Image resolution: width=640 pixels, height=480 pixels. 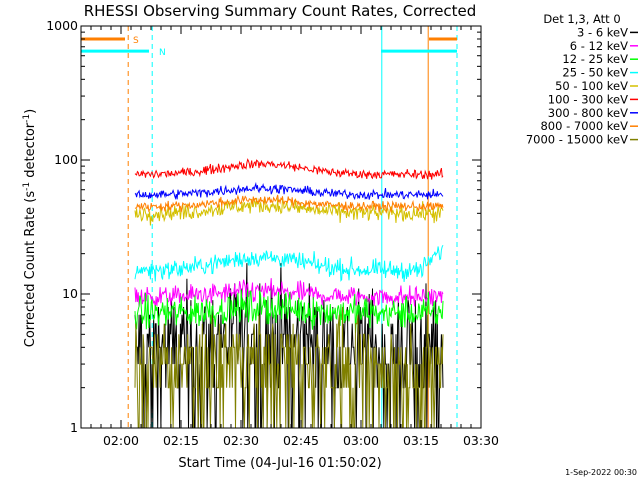 What do you see at coordinates (599, 46) in the screenshot?
I see `legend-entry-1: 6 - 12 keV` at bounding box center [599, 46].